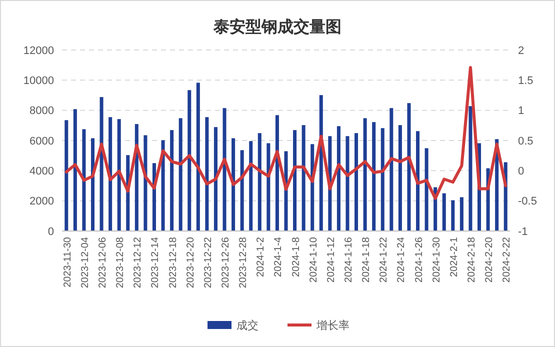 This screenshot has width=555, height=347. I want to click on x-tick-label: 2023-12-06, so click(103, 262).